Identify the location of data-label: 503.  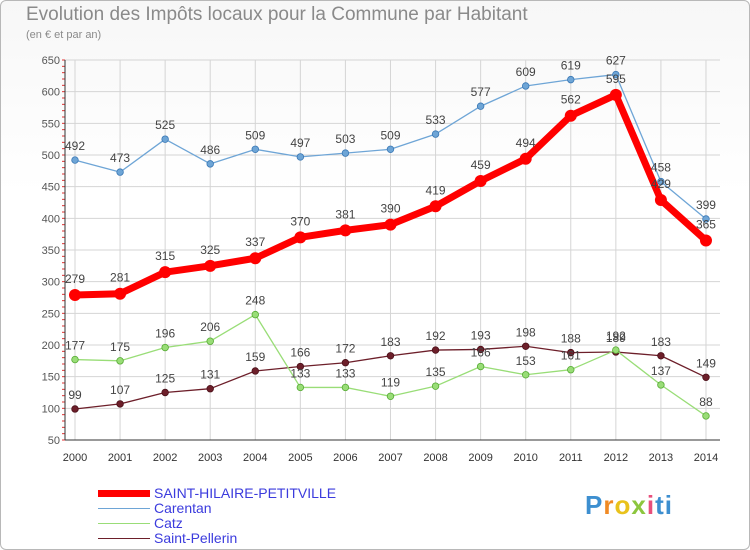
(345, 139).